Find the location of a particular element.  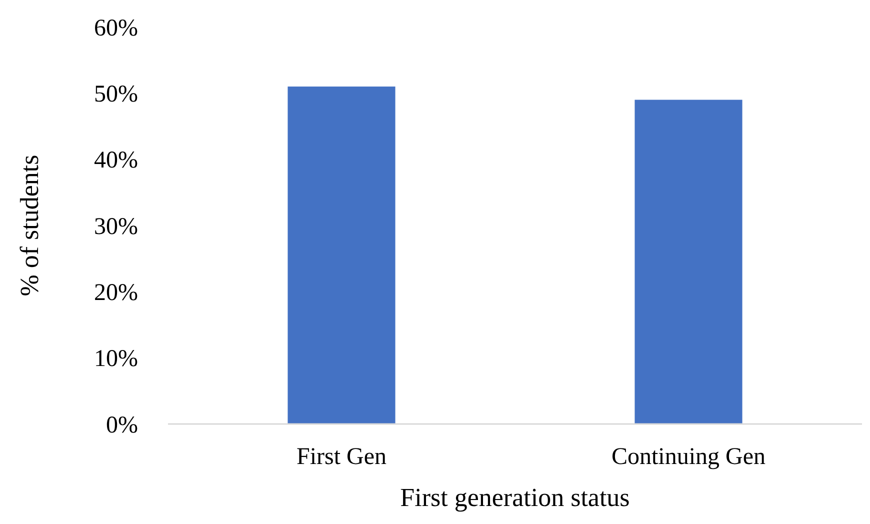

x-tick-label: Continuing Gen is located at coordinates (689, 457).